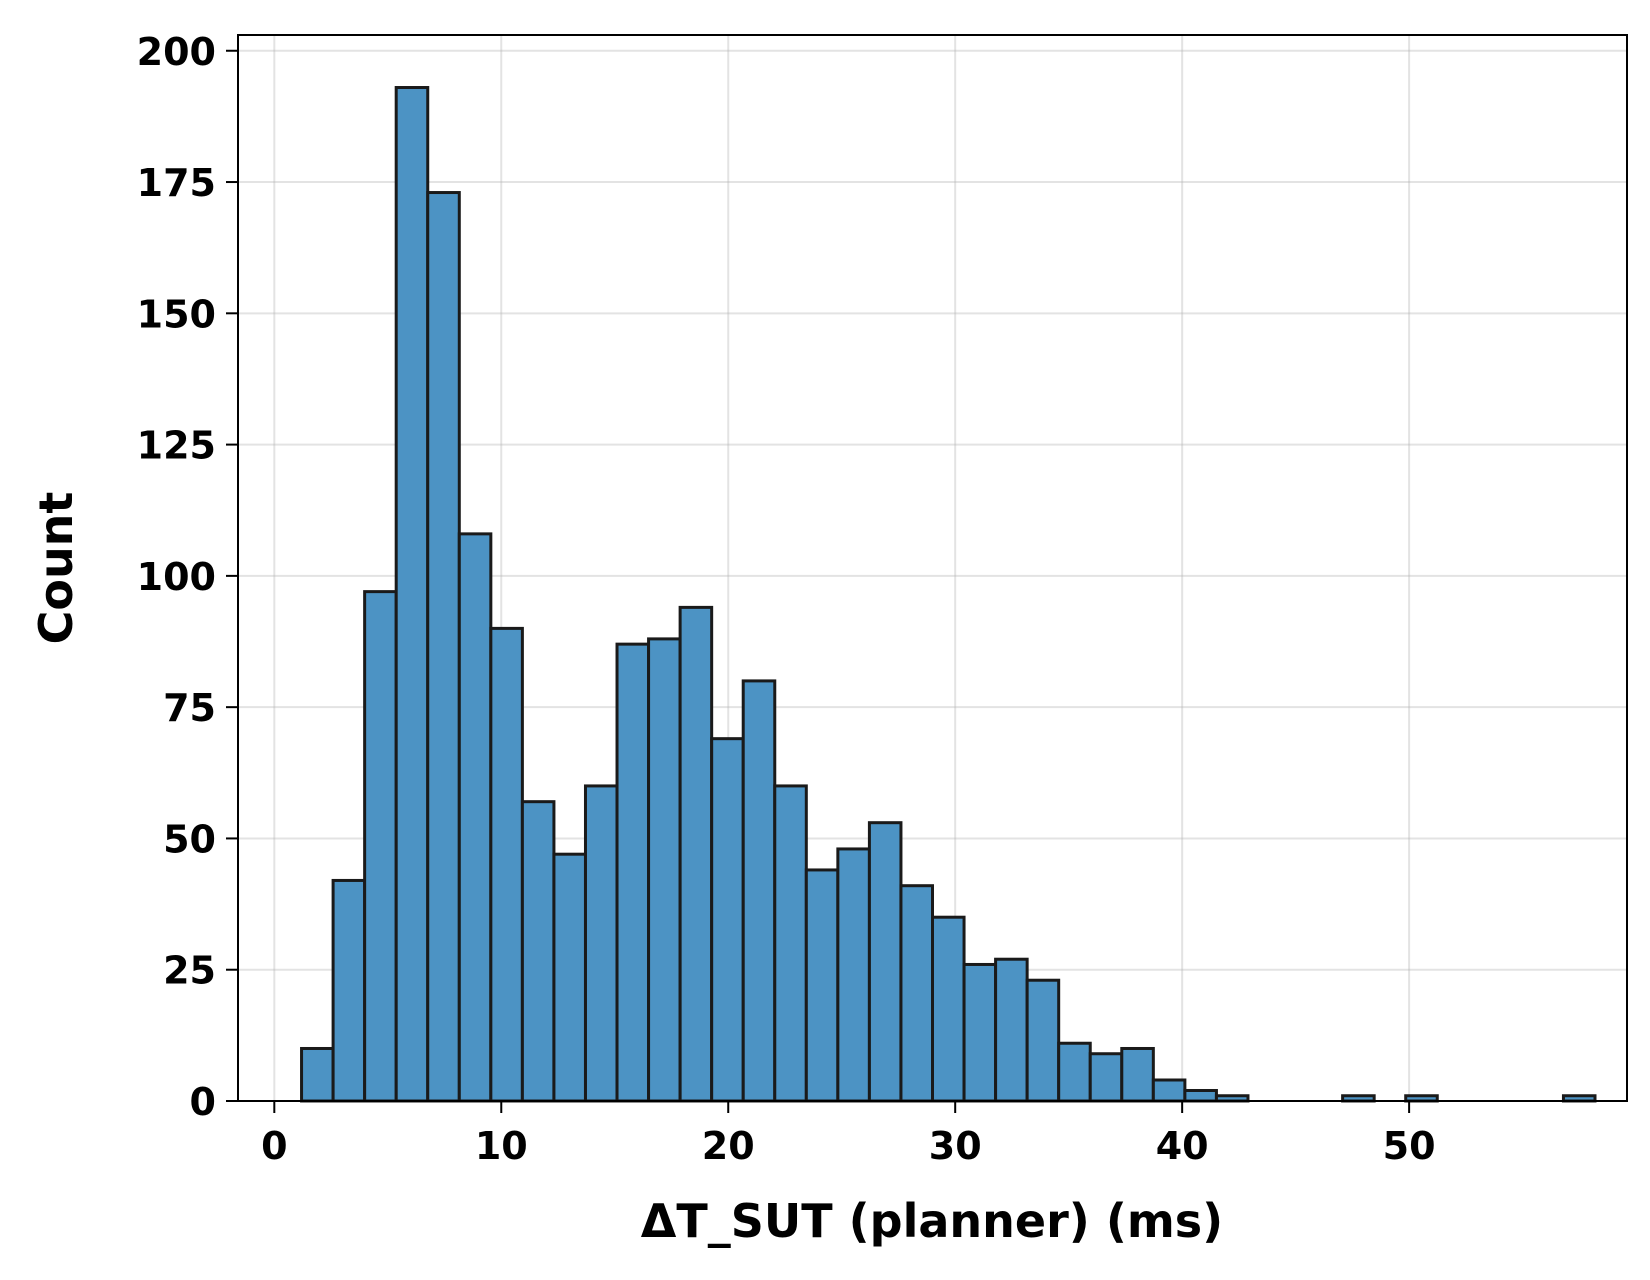 The height and width of the screenshot is (1280, 1650). Describe the element at coordinates (189, 971) in the screenshot. I see `y-tick-label: 25` at that location.